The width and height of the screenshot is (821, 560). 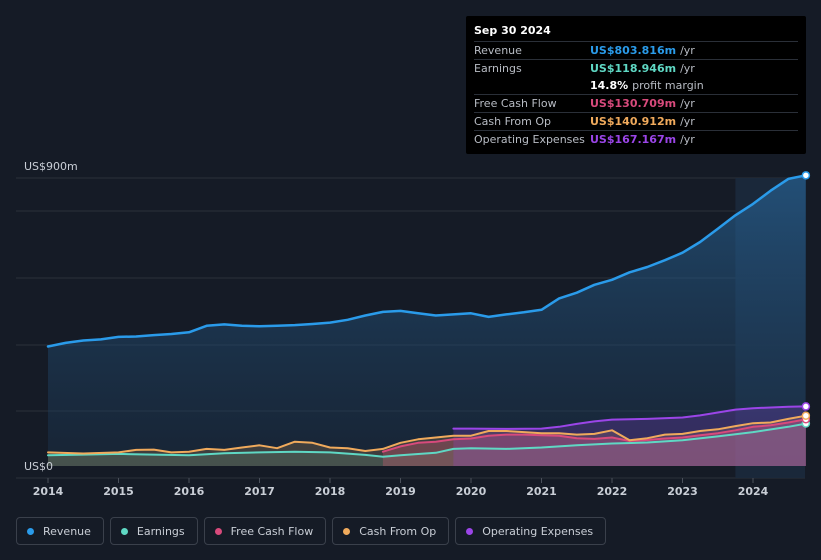 What do you see at coordinates (48, 491) in the screenshot?
I see `x-tick-label: 2014` at bounding box center [48, 491].